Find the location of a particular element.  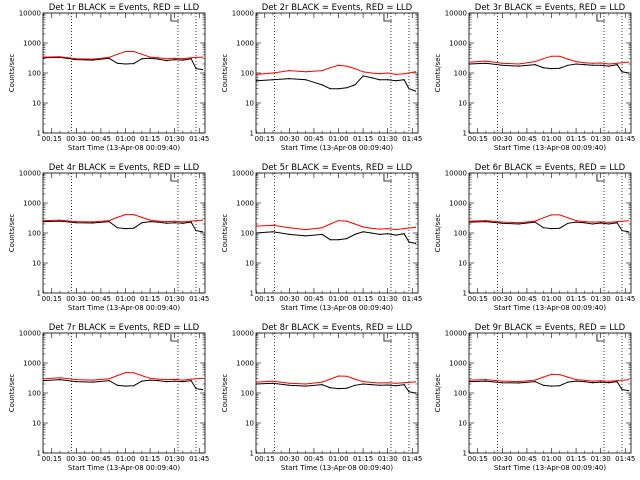

bracket-marker is located at coordinates (600, 338).